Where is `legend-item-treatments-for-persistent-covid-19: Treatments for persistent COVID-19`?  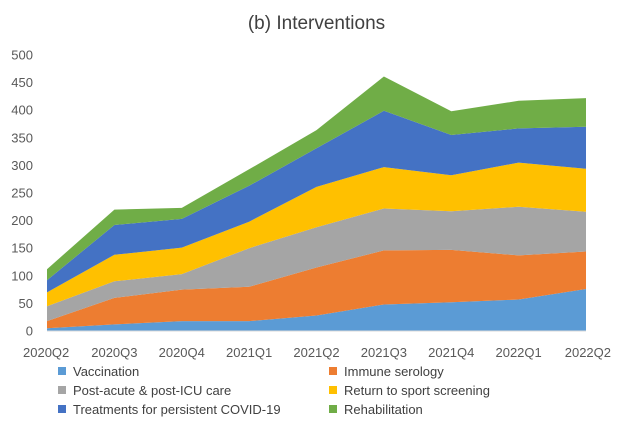
legend-item-treatments-for-persistent-covid-19: Treatments for persistent COVID-19 is located at coordinates (169, 409).